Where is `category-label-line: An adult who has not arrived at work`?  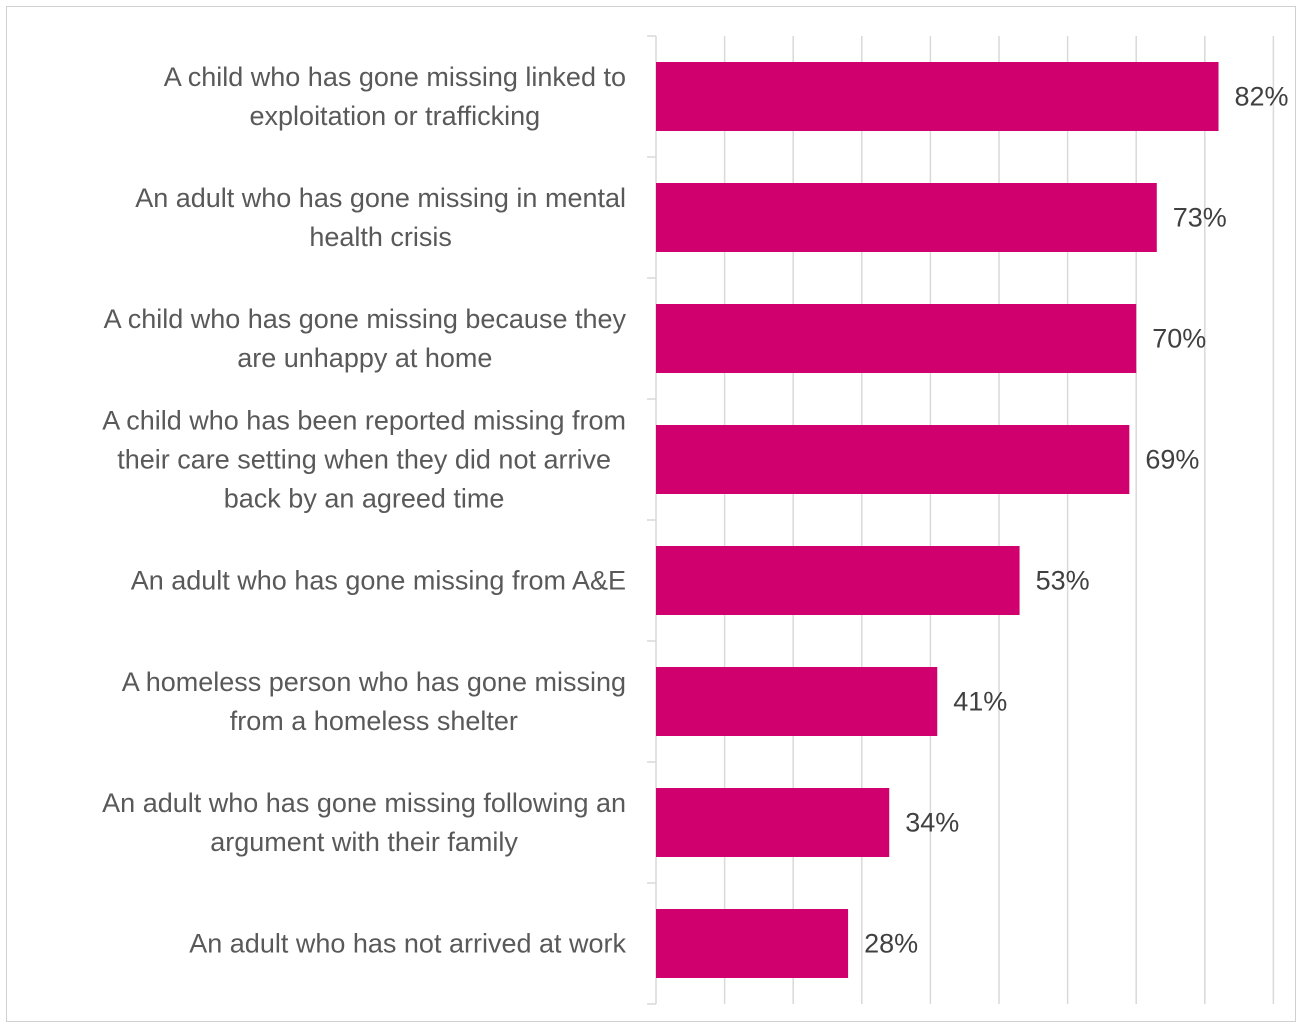
category-label-line: An adult who has not arrived at work is located at coordinates (407, 944).